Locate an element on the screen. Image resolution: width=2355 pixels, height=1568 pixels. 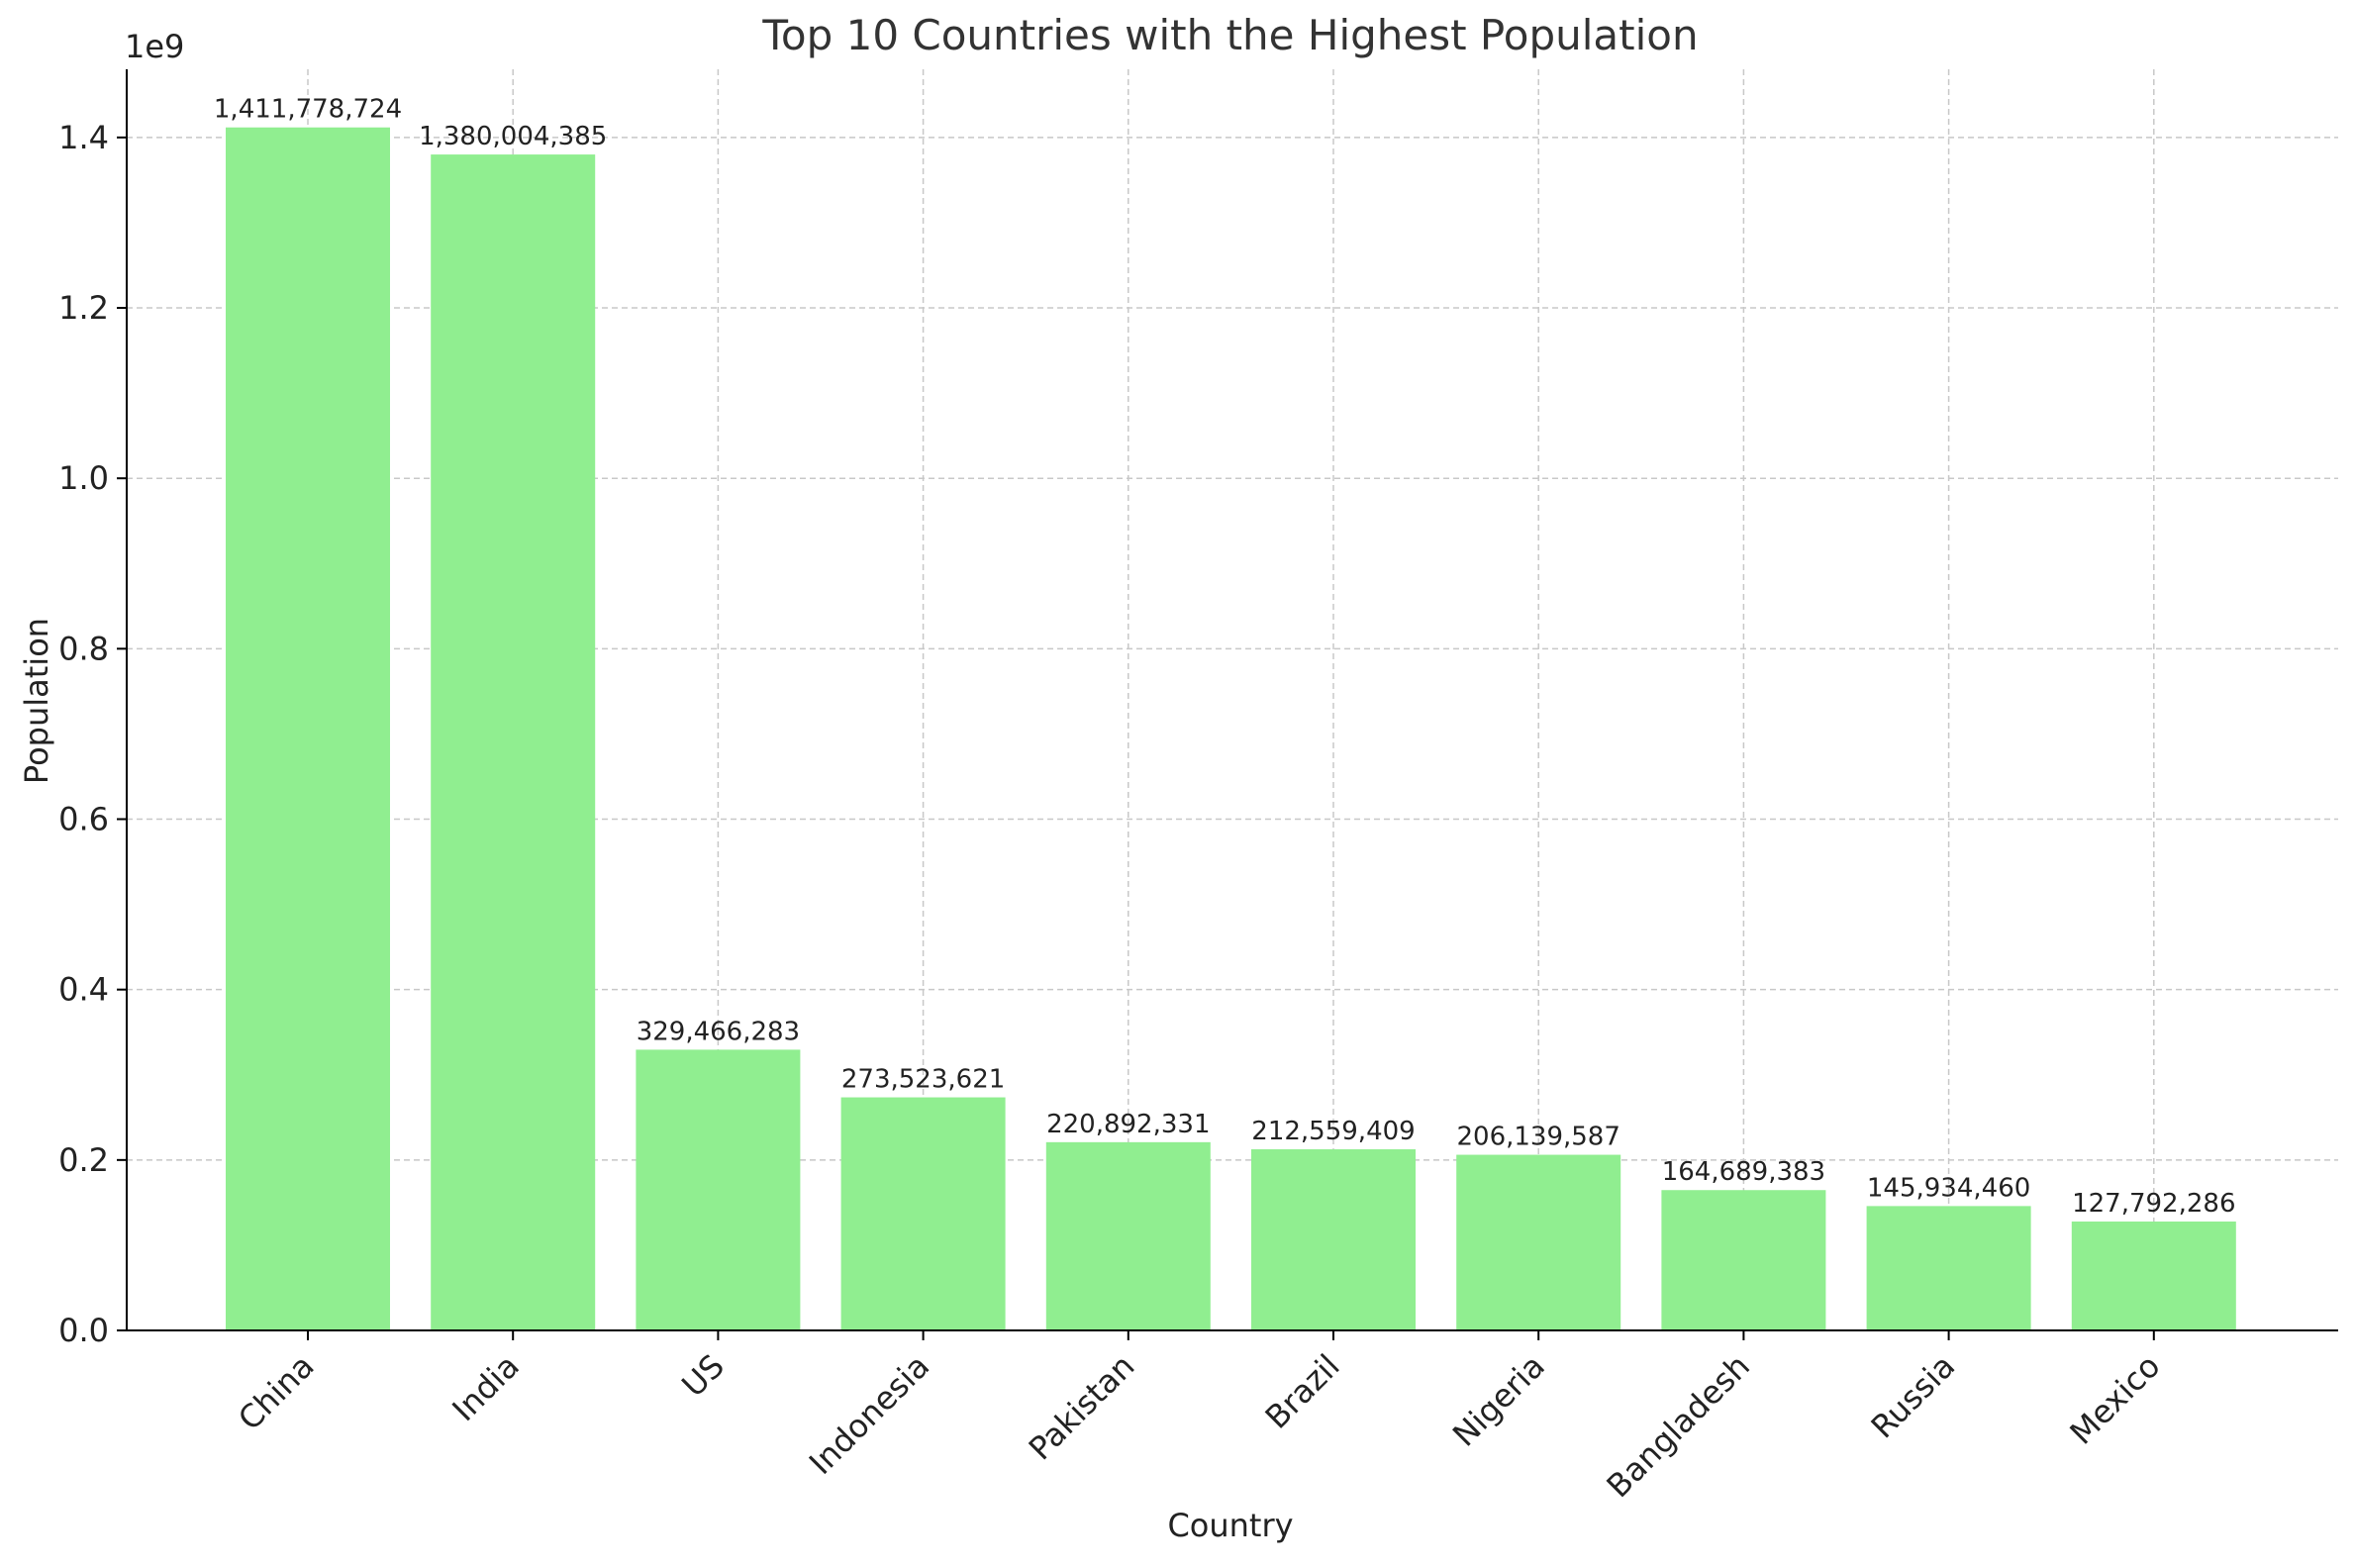
y-tick-label: 1.4 is located at coordinates (84, 137).